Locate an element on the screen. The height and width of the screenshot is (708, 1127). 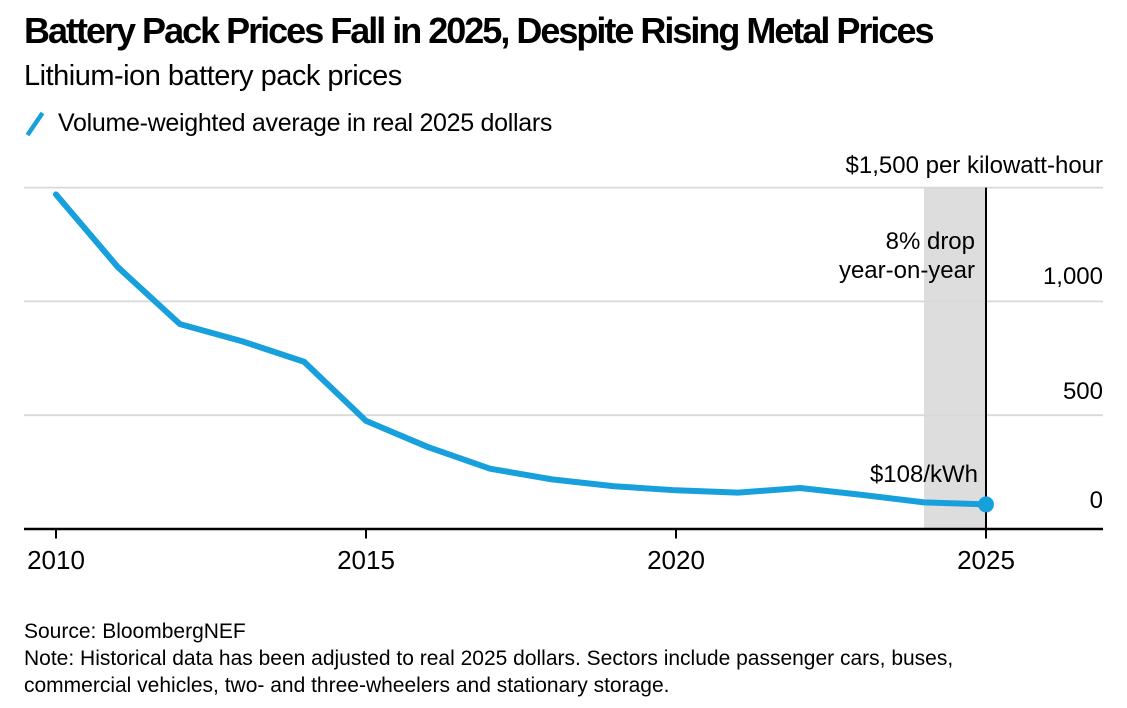
chart-subtitle: Lithium-ion battery pack prices is located at coordinates (213, 76).